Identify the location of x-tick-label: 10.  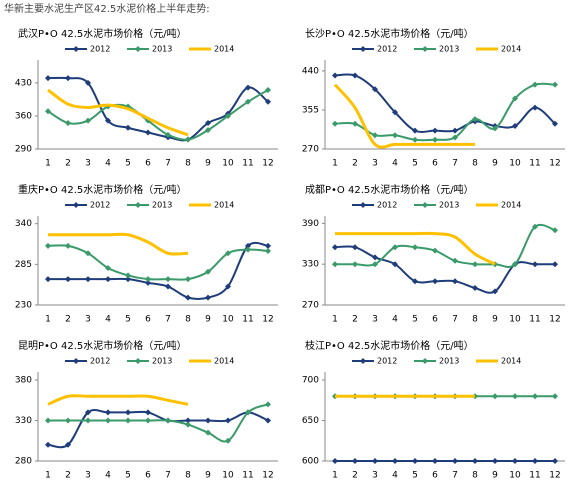
(228, 320).